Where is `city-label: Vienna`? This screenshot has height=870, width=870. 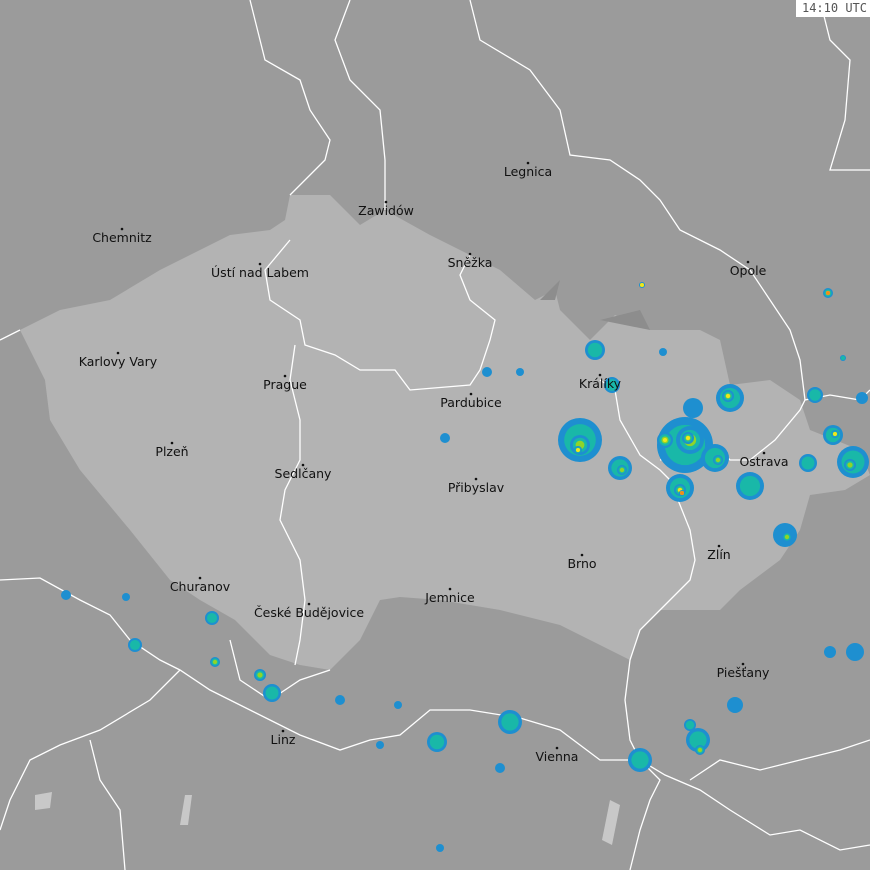
city-label: Vienna is located at coordinates (557, 756).